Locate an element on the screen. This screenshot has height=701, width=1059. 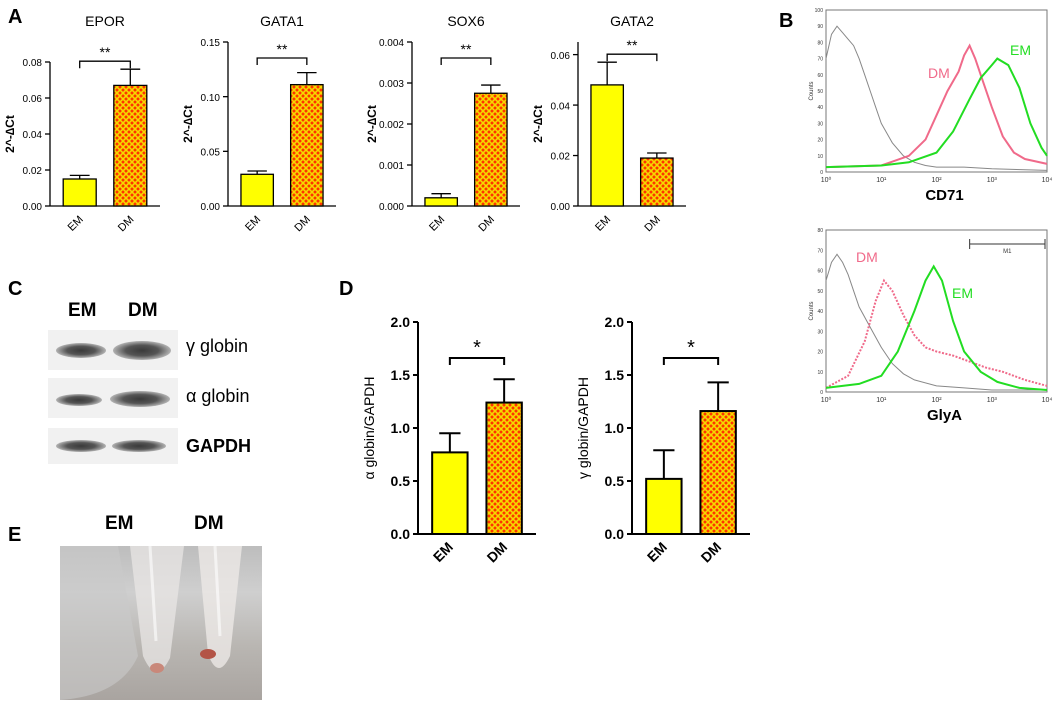
y-tick-label: 0.10 is located at coordinates (211, 98).